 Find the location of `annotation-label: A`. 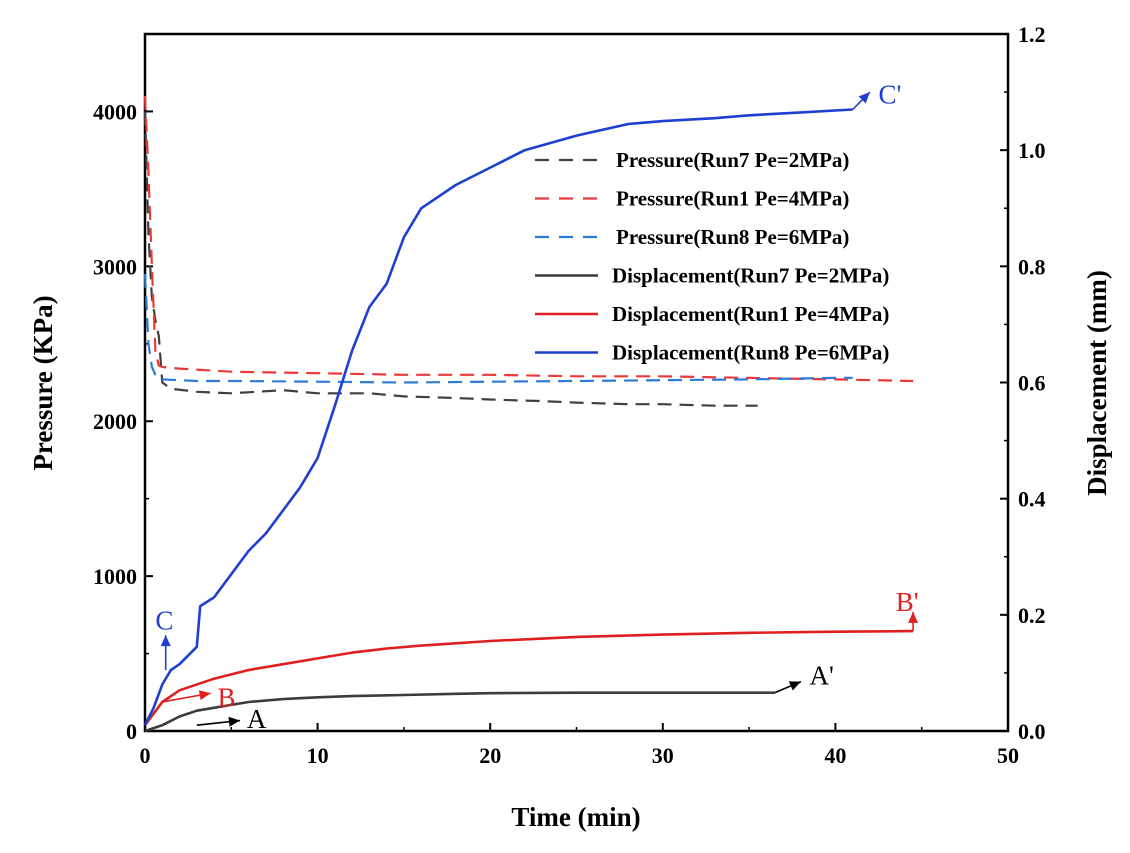

annotation-label: A is located at coordinates (257, 719).